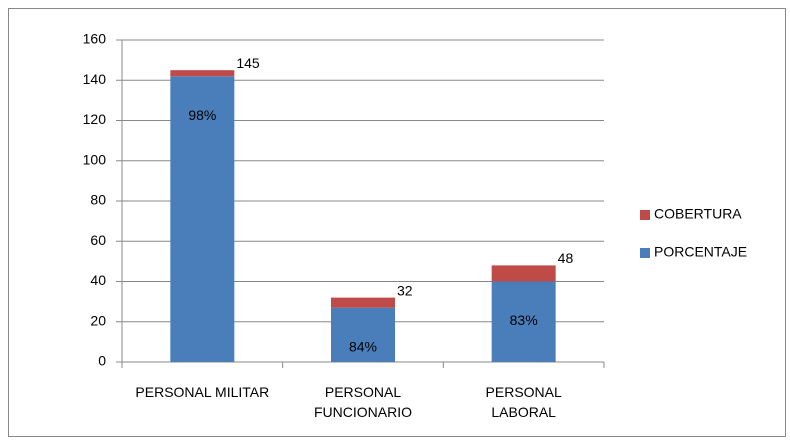  I want to click on segment-label: 83%, so click(524, 320).